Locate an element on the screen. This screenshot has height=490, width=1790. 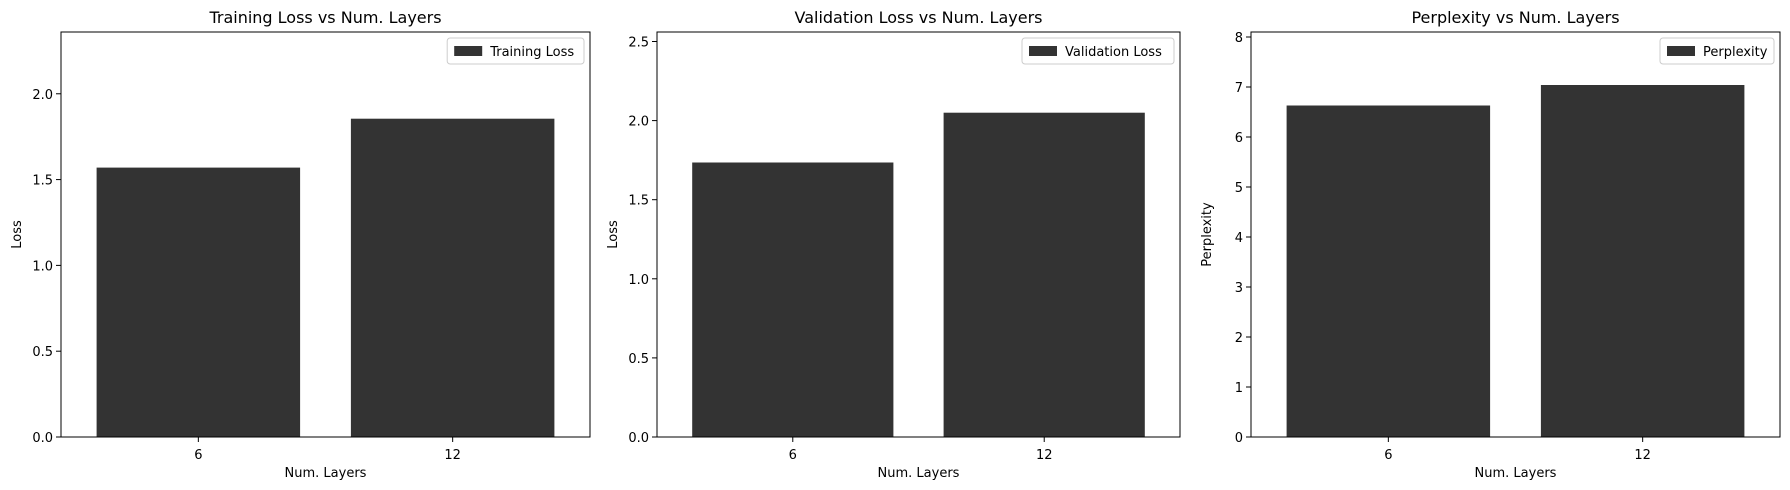
y-tick-label: 0 is located at coordinates (1239, 438).